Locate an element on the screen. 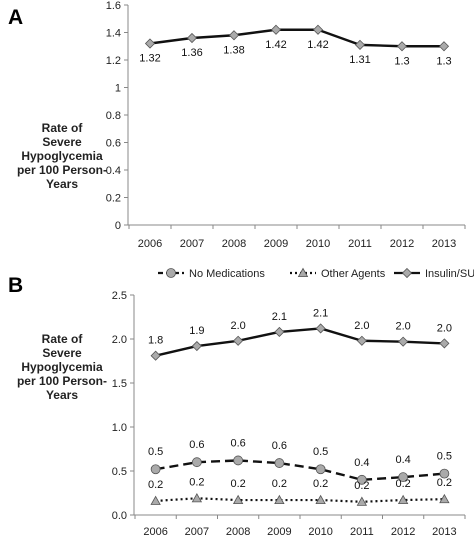 Image resolution: width=474 pixels, height=535 pixels. panel-a-y-tick-label: 1 is located at coordinates (118, 89).